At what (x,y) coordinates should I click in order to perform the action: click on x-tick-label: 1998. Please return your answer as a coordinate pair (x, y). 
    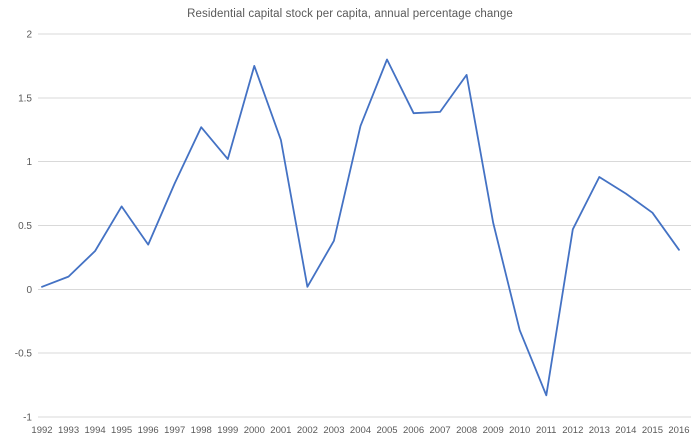
    Looking at the image, I should click on (201, 430).